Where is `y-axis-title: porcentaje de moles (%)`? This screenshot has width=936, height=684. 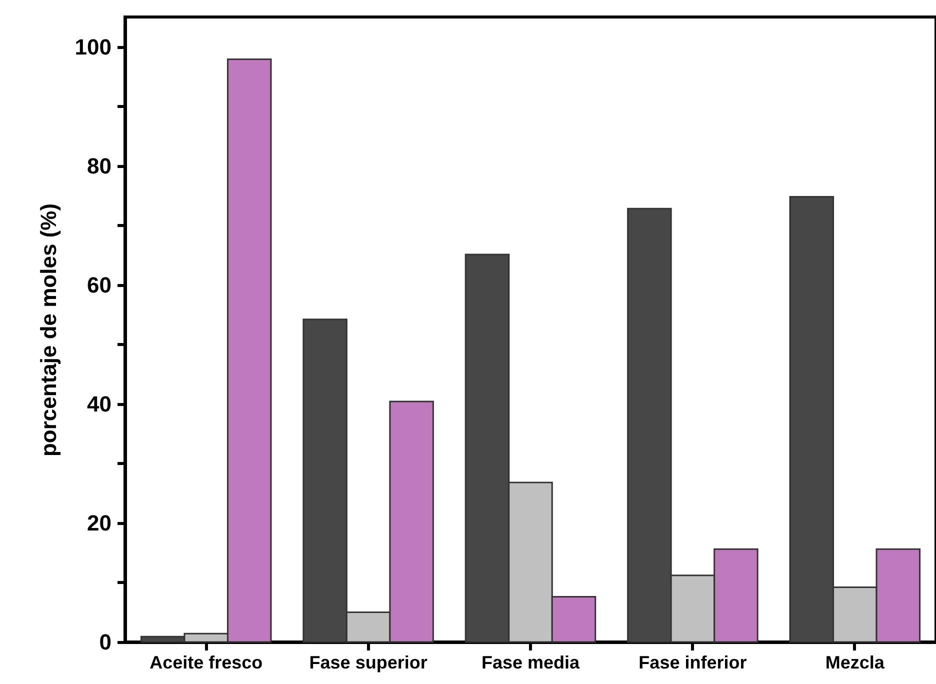
y-axis-title: porcentaje de moles (%) is located at coordinates (48, 330).